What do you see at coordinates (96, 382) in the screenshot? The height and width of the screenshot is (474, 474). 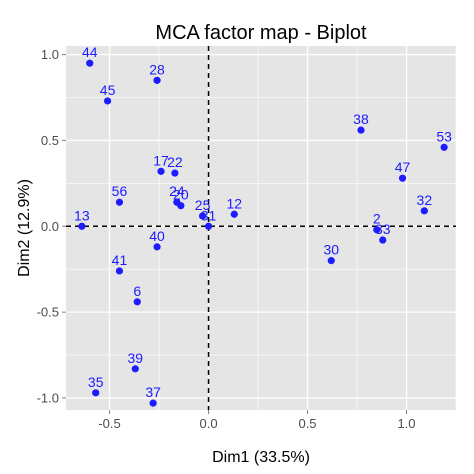 I see `point-label: 35` at bounding box center [96, 382].